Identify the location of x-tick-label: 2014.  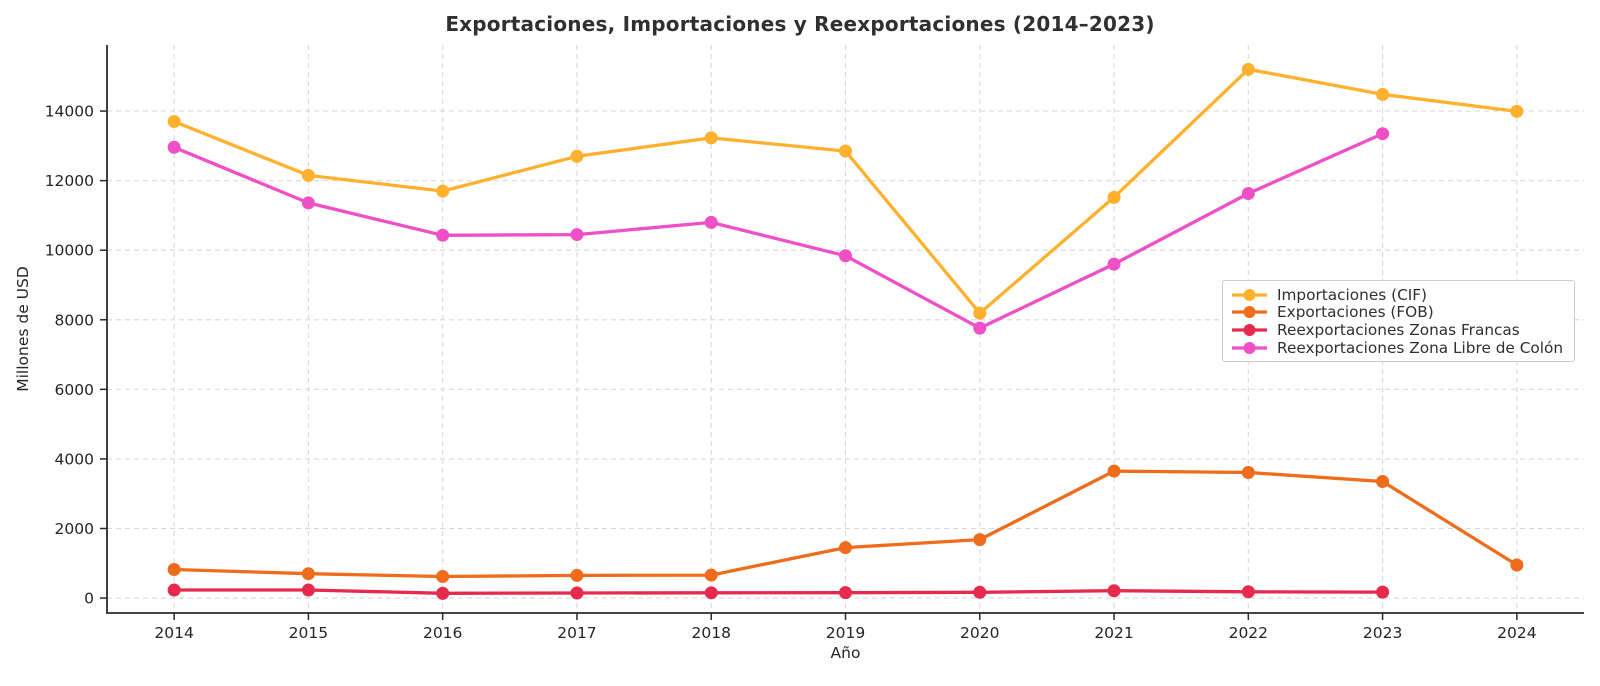
(173, 633).